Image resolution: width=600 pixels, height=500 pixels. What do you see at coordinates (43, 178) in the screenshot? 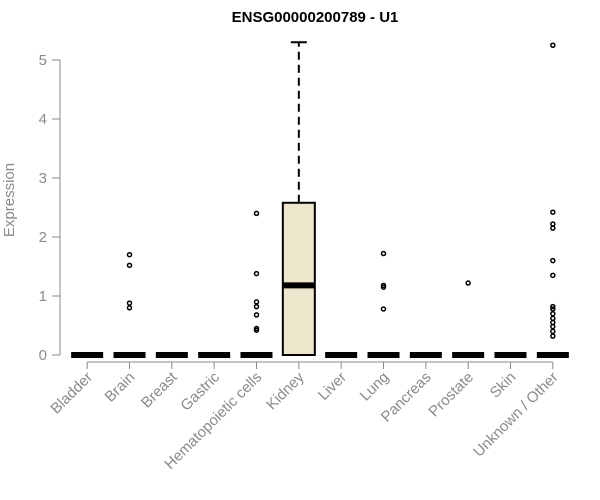
I see `y-tick-label: 3` at bounding box center [43, 178].